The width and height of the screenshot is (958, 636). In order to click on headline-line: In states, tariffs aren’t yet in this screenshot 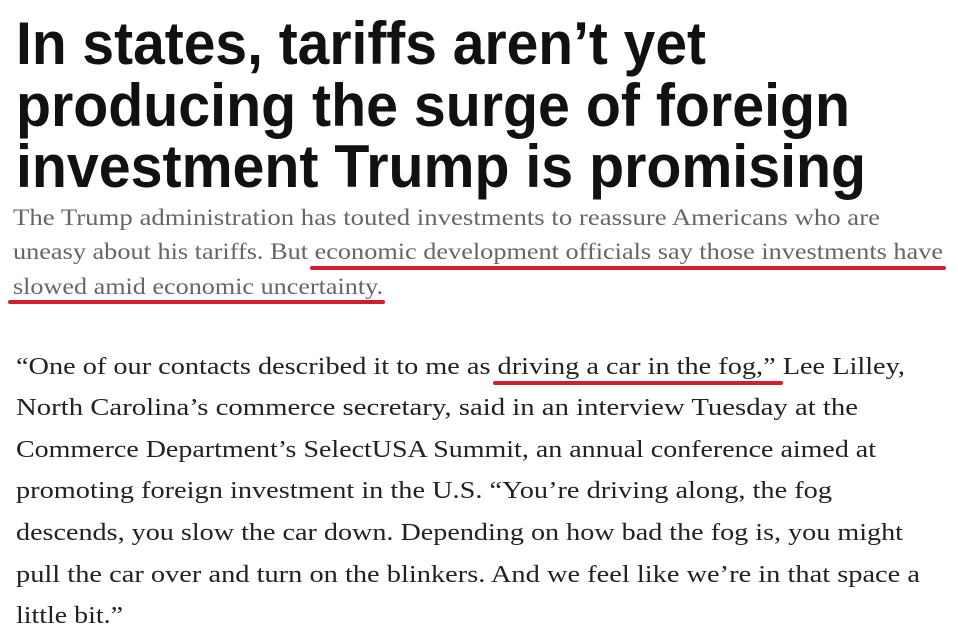, I will do `click(361, 43)`.